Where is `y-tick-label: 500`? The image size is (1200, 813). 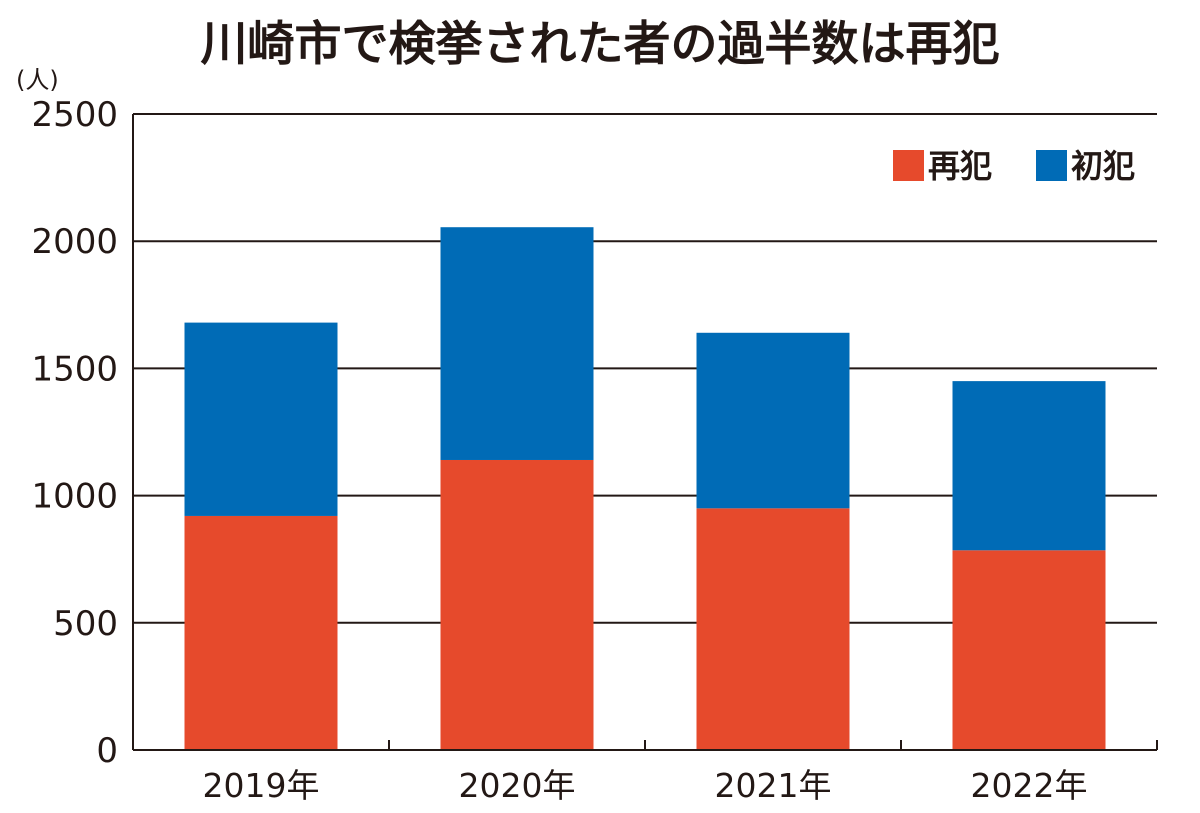 y-tick-label: 500 is located at coordinates (85, 624).